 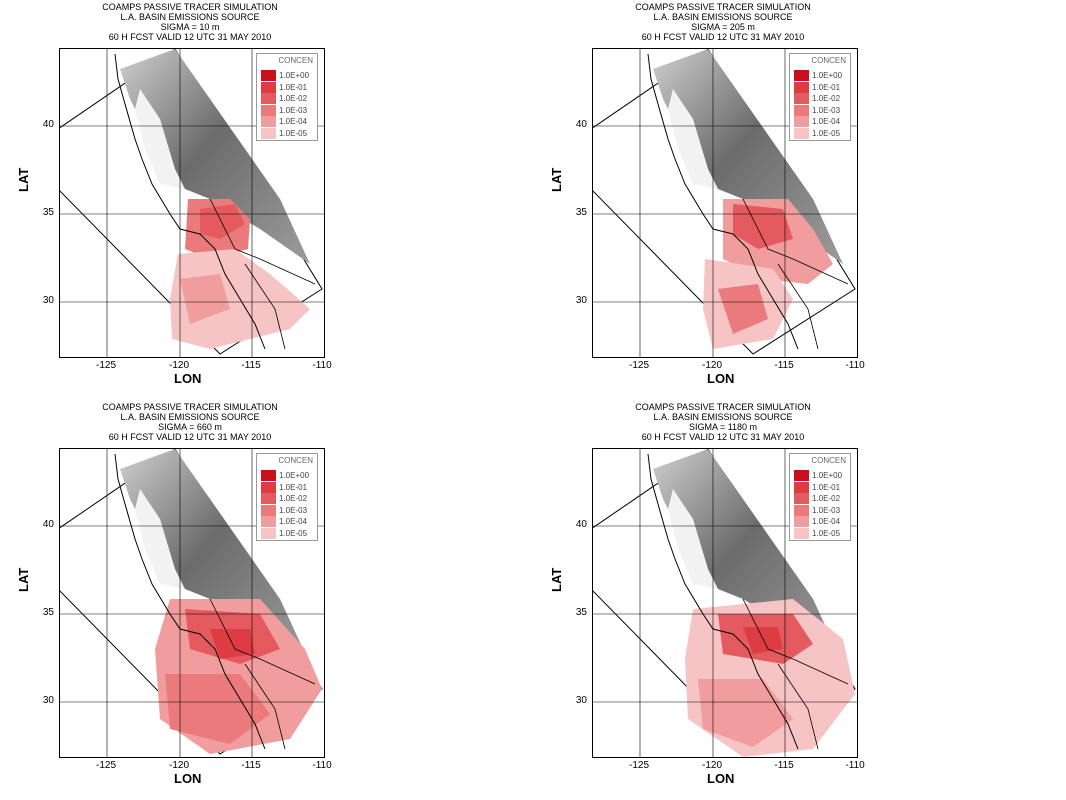 I want to click on legend-label: 1.0E+00, so click(x=294, y=75).